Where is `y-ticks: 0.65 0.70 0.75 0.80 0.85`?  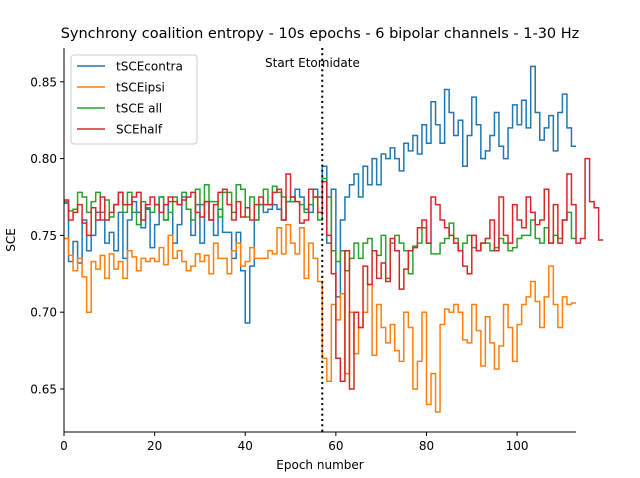
y-ticks: 0.65 0.70 0.75 0.80 0.85 is located at coordinates (47, 235).